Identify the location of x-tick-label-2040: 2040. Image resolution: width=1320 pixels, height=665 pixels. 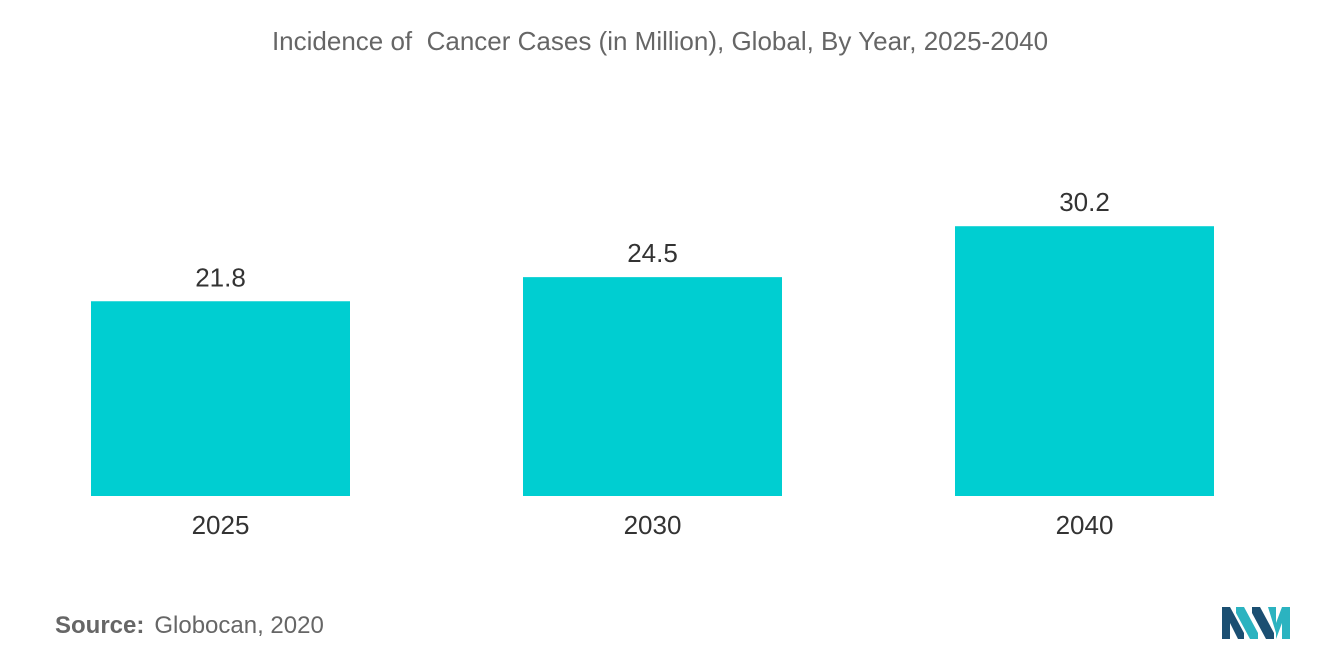
(1085, 525).